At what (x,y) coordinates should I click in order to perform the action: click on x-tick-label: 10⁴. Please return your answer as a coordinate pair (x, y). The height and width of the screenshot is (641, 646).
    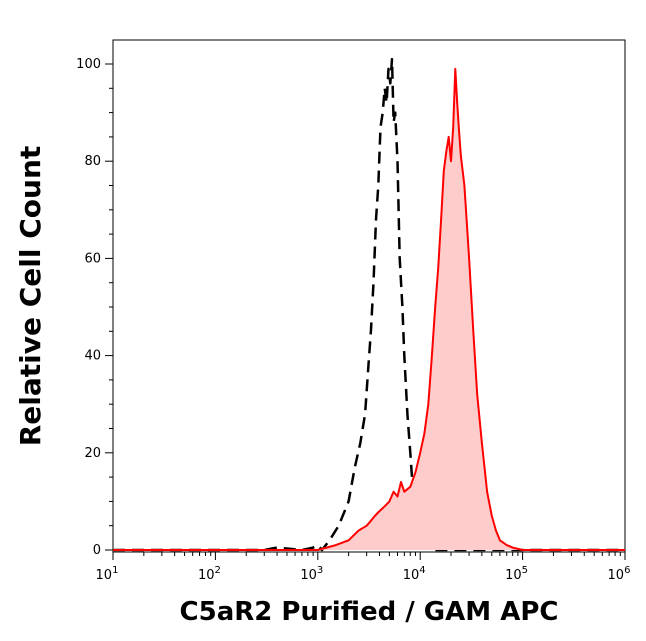
    Looking at the image, I should click on (414, 574).